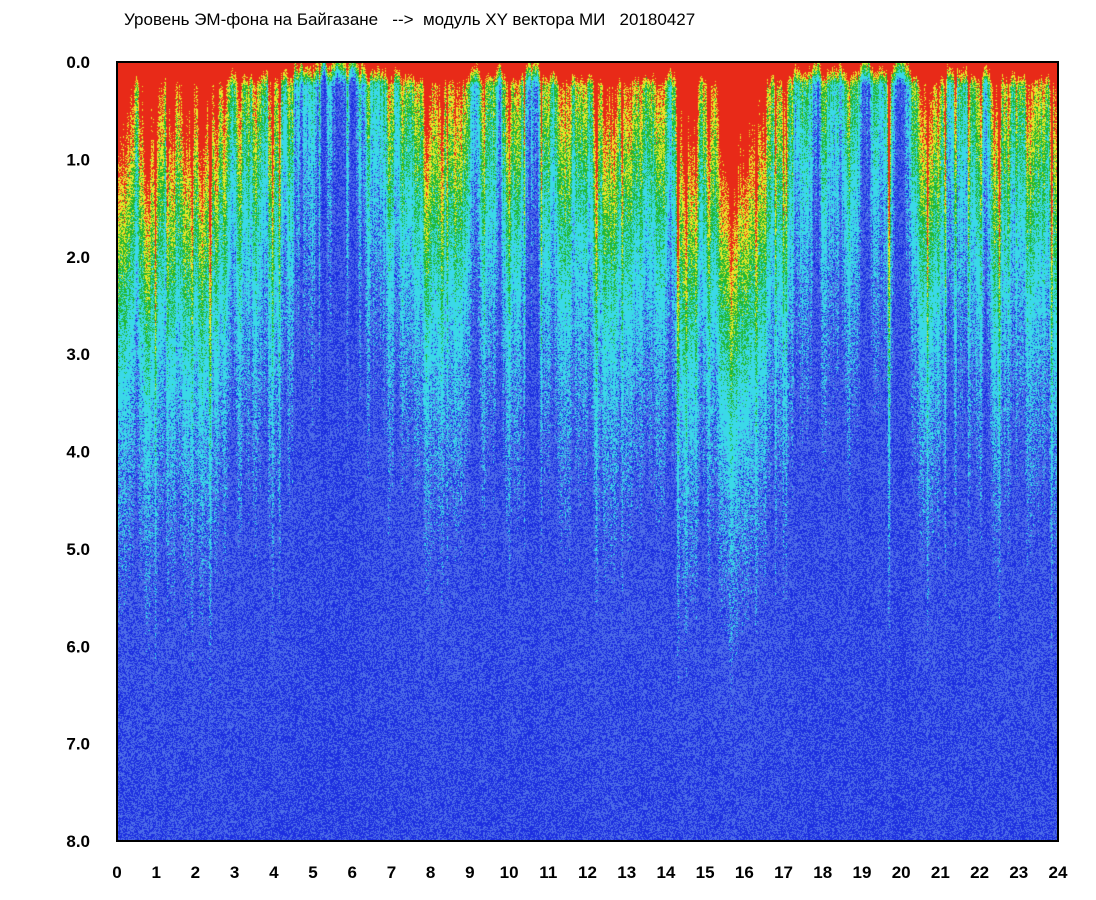 The width and height of the screenshot is (1096, 900). I want to click on x-tick-label: 2, so click(195, 872).